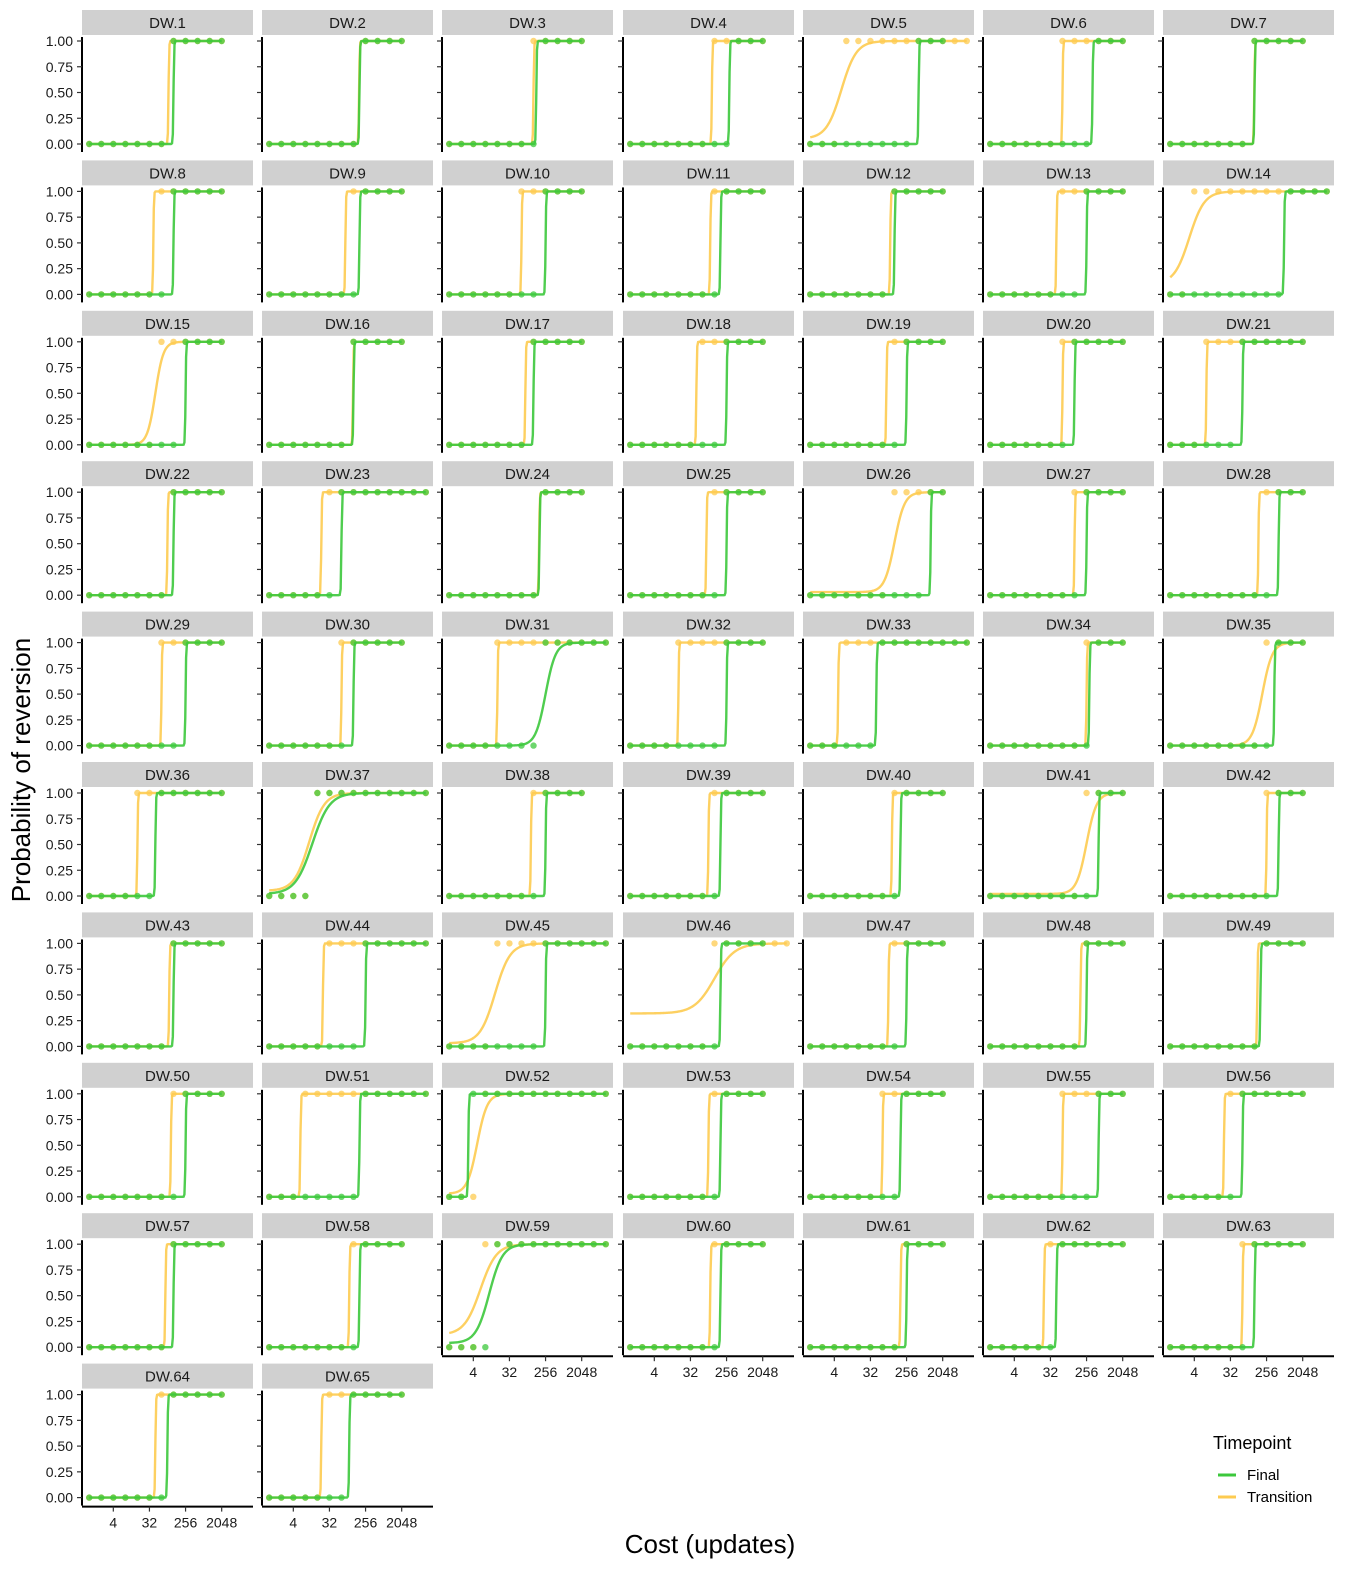 Image resolution: width=1350 pixels, height=1575 pixels. What do you see at coordinates (167, 474) in the screenshot?
I see `facet-strip-label: DW.22` at bounding box center [167, 474].